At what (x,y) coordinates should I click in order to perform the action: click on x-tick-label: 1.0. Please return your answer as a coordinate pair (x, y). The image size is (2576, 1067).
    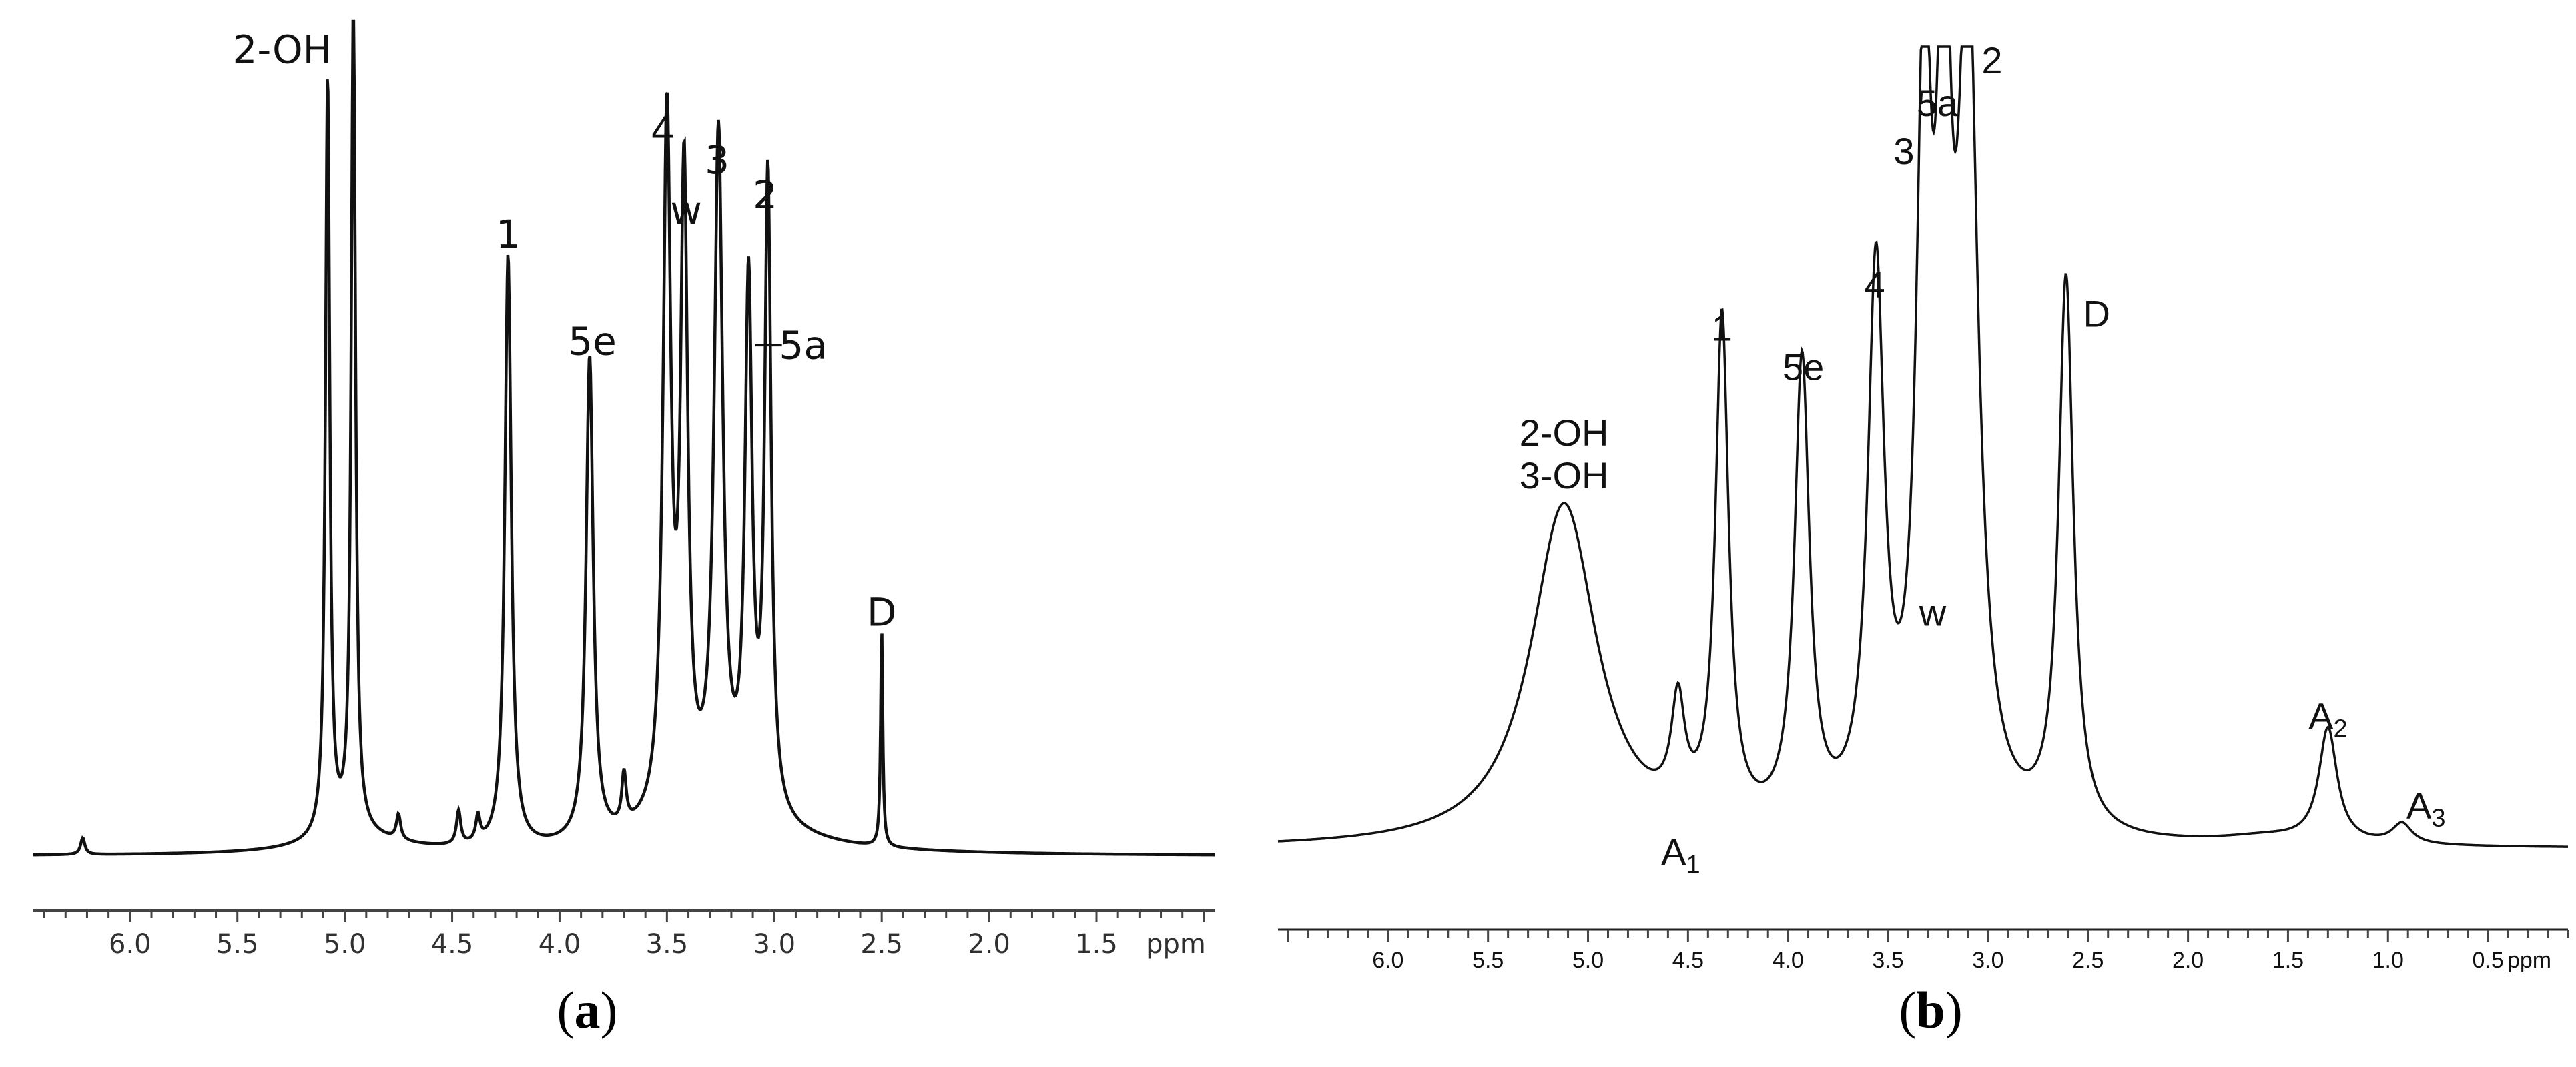
    Looking at the image, I should click on (2388, 961).